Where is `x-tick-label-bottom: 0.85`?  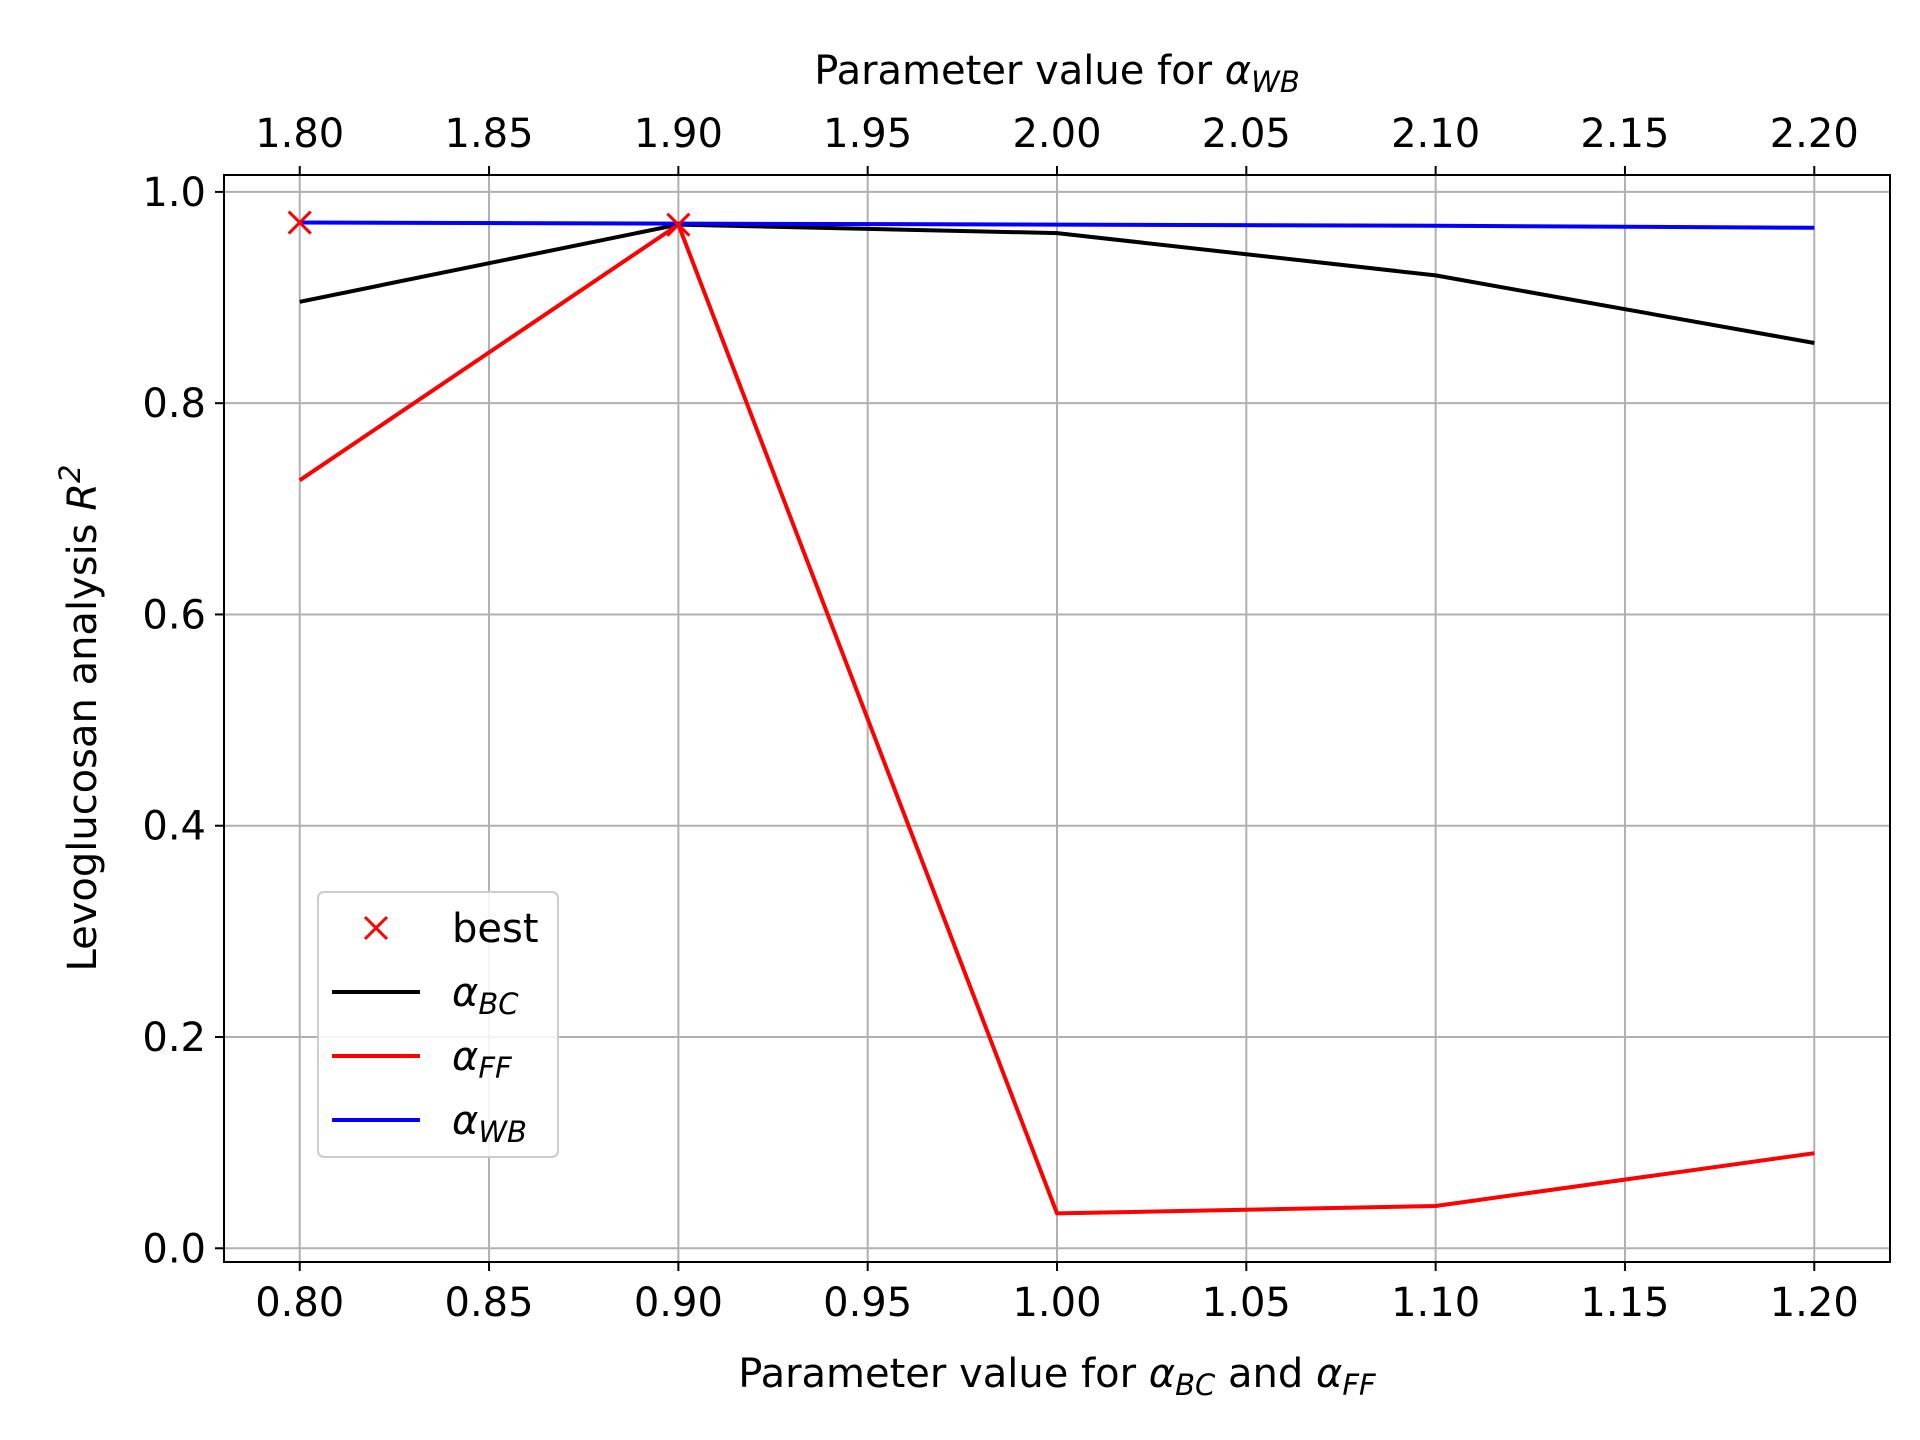 x-tick-label-bottom: 0.85 is located at coordinates (489, 1303).